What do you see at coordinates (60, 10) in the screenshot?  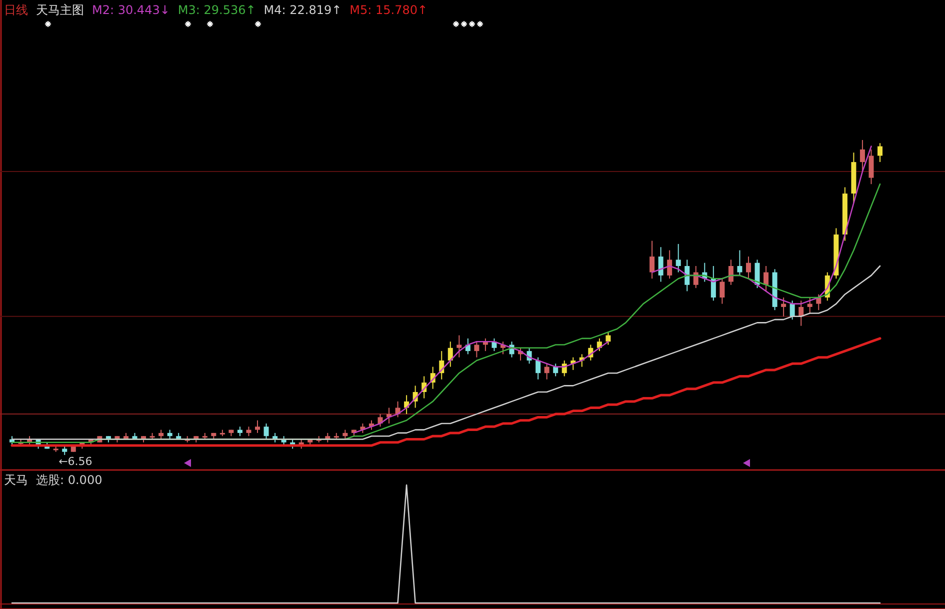 I see `chart-subtitle: 天马主图` at bounding box center [60, 10].